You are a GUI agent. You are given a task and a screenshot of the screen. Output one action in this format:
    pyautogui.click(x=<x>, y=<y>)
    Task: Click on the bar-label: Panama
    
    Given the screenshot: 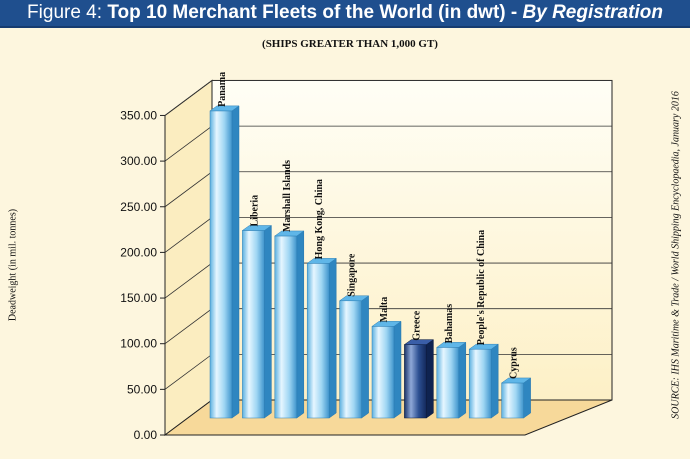 What is the action you would take?
    pyautogui.click(x=222, y=89)
    